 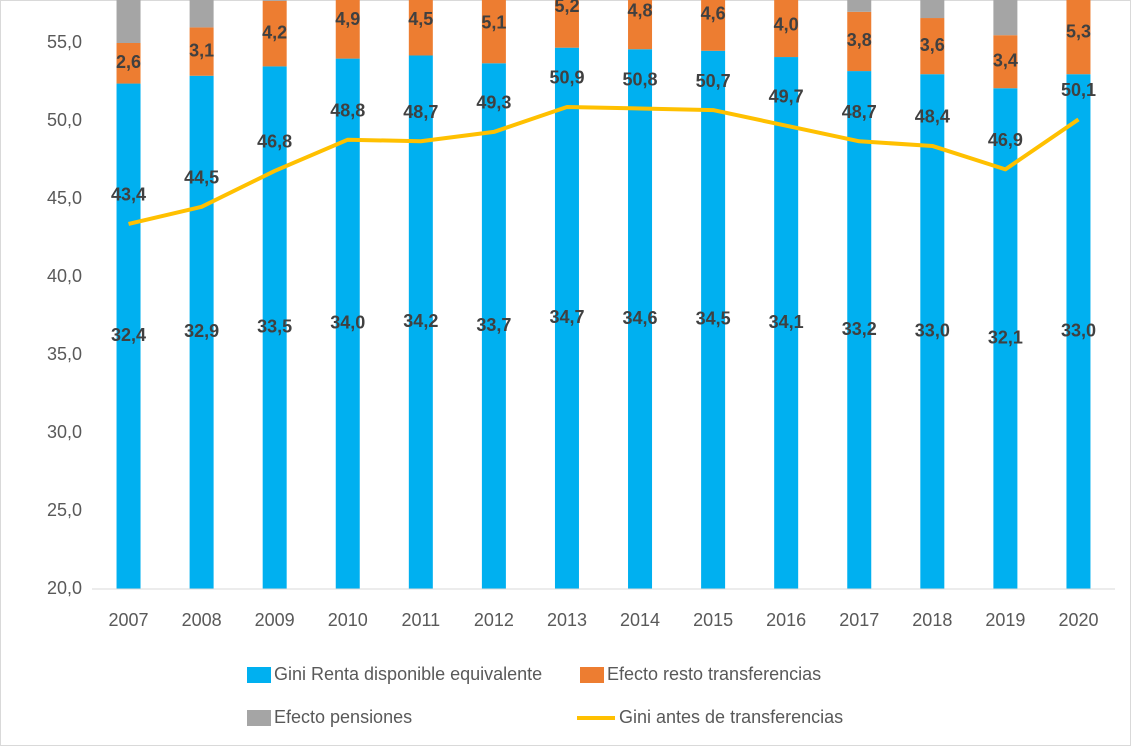 I want to click on y-tick-label: 40,0, so click(x=64, y=276).